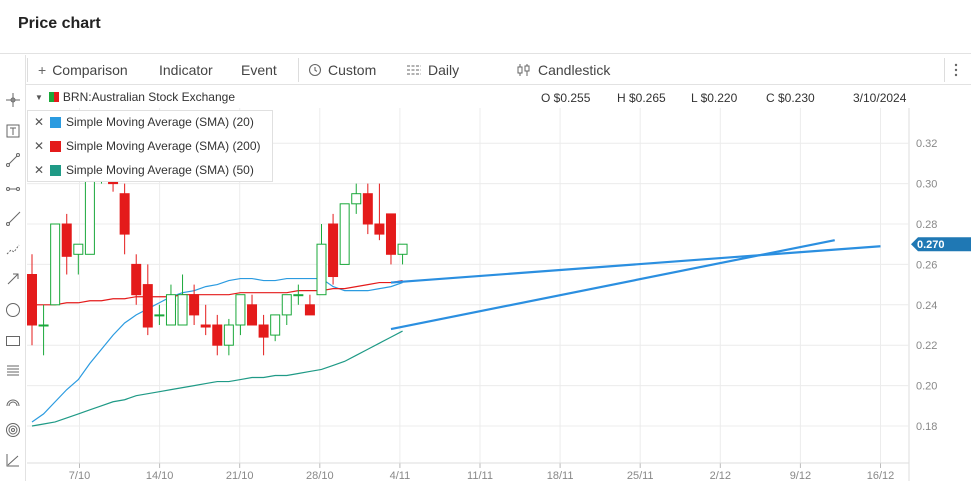 The width and height of the screenshot is (971, 481). Describe the element at coordinates (720, 475) in the screenshot. I see `x-tick-label: 2/12` at that location.